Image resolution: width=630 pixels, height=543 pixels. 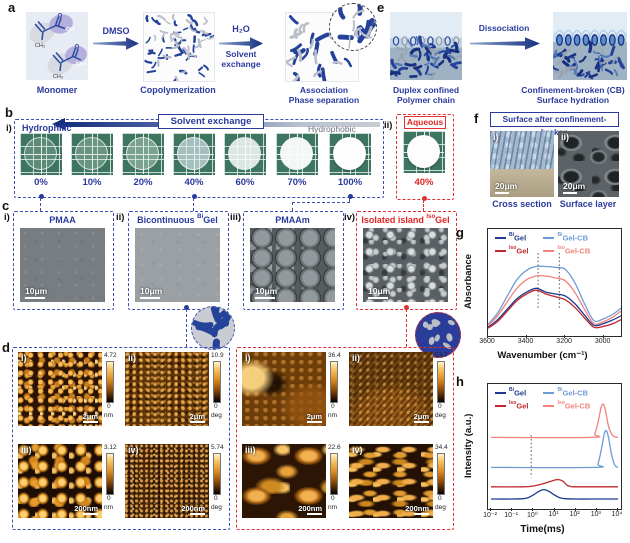 I want to click on ftir-ylabel: Absorbance, so click(x=468, y=281).